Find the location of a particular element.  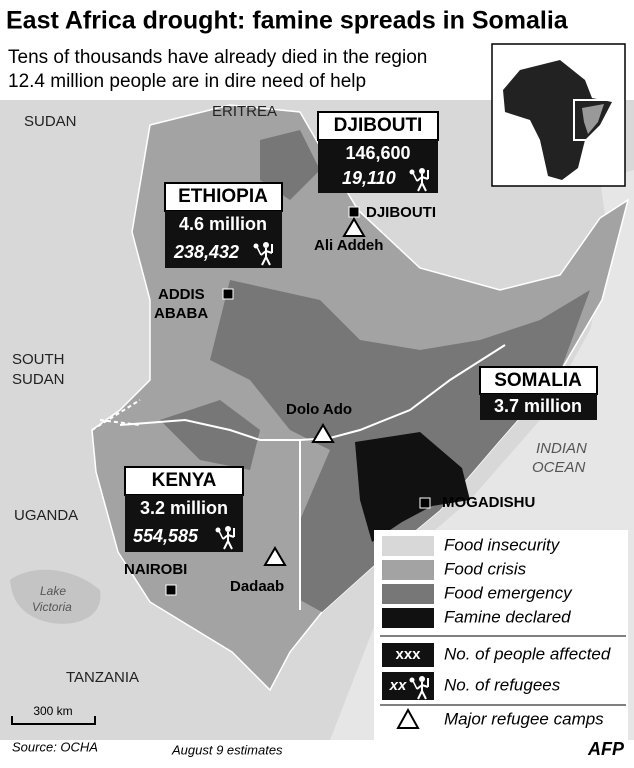

region-label: TANZANIA is located at coordinates (102, 677).